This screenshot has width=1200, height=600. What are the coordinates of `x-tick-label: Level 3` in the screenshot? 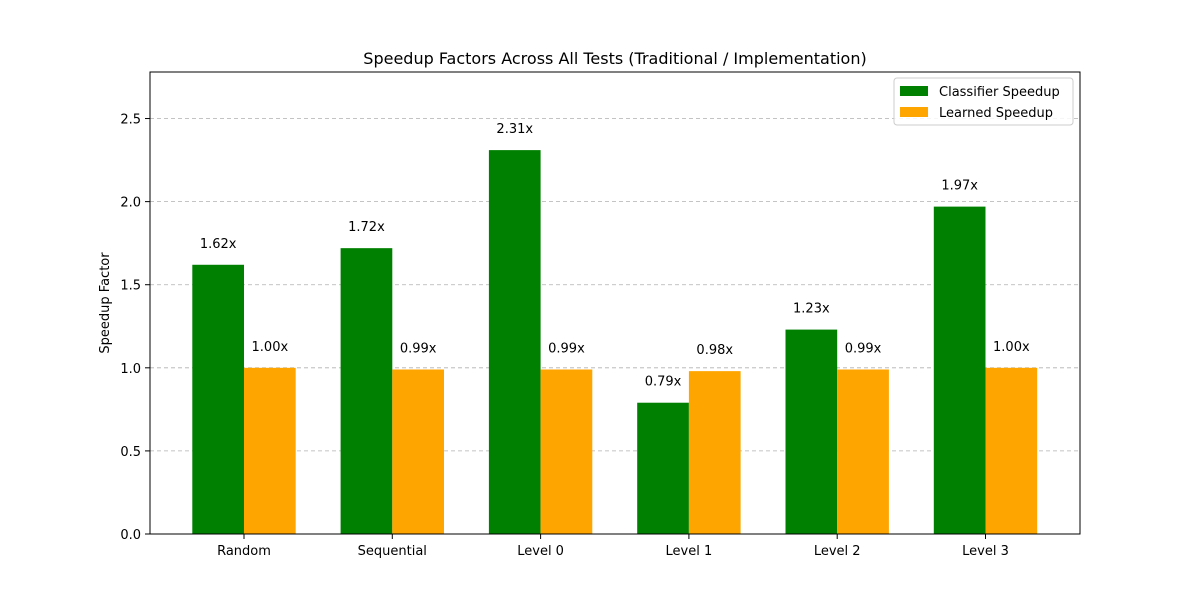 It's located at (985, 551).